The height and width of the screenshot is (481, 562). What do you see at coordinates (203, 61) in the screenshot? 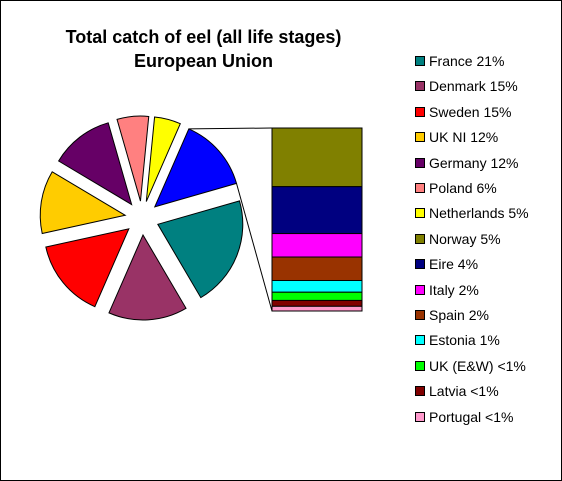
I see `chart-subtitle: European Union` at bounding box center [203, 61].